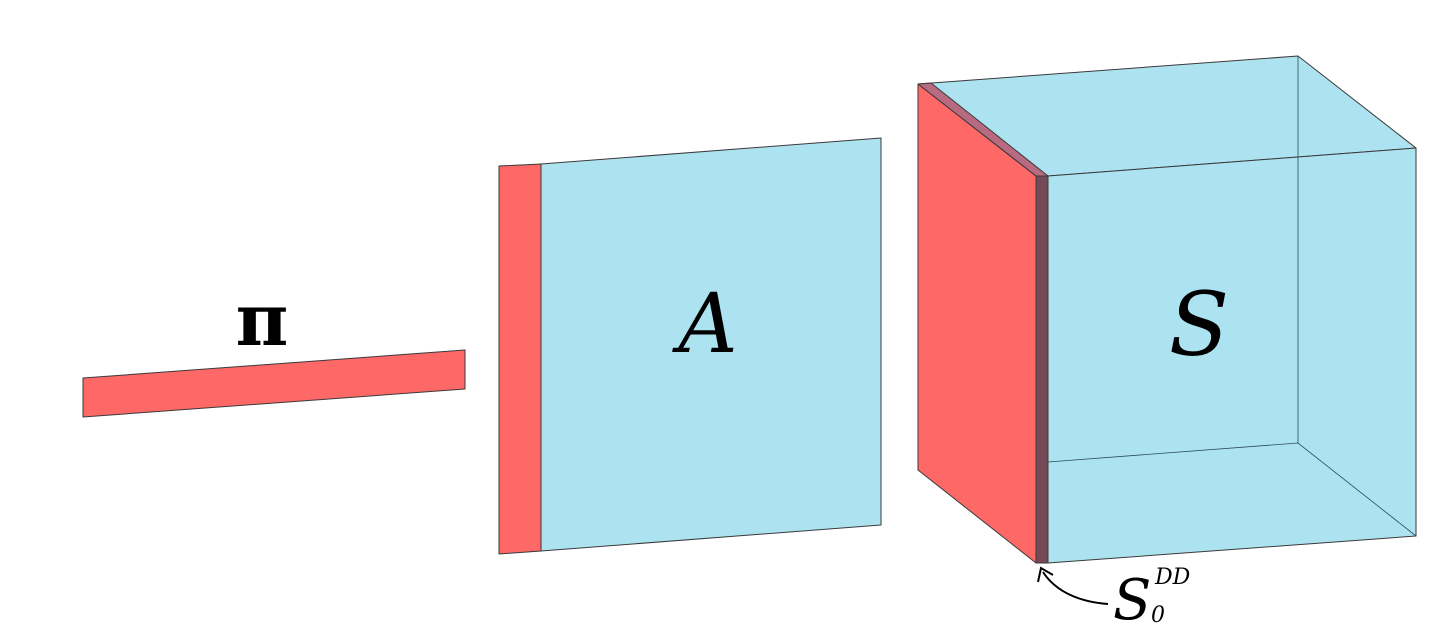  I want to click on a-label: A, so click(704, 324).